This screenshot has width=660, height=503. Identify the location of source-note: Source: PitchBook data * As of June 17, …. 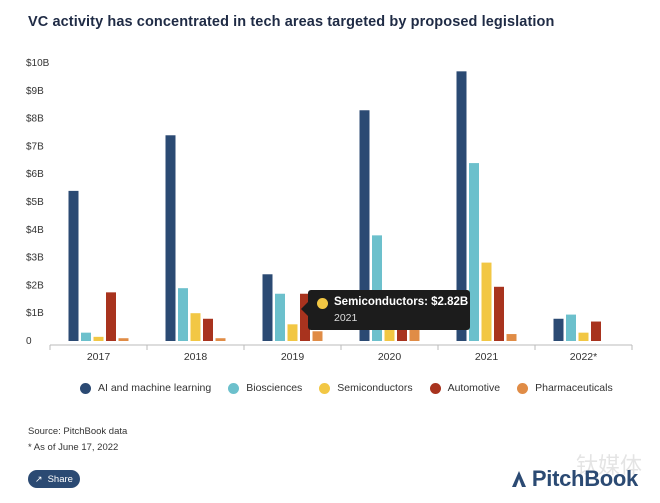
(77, 440).